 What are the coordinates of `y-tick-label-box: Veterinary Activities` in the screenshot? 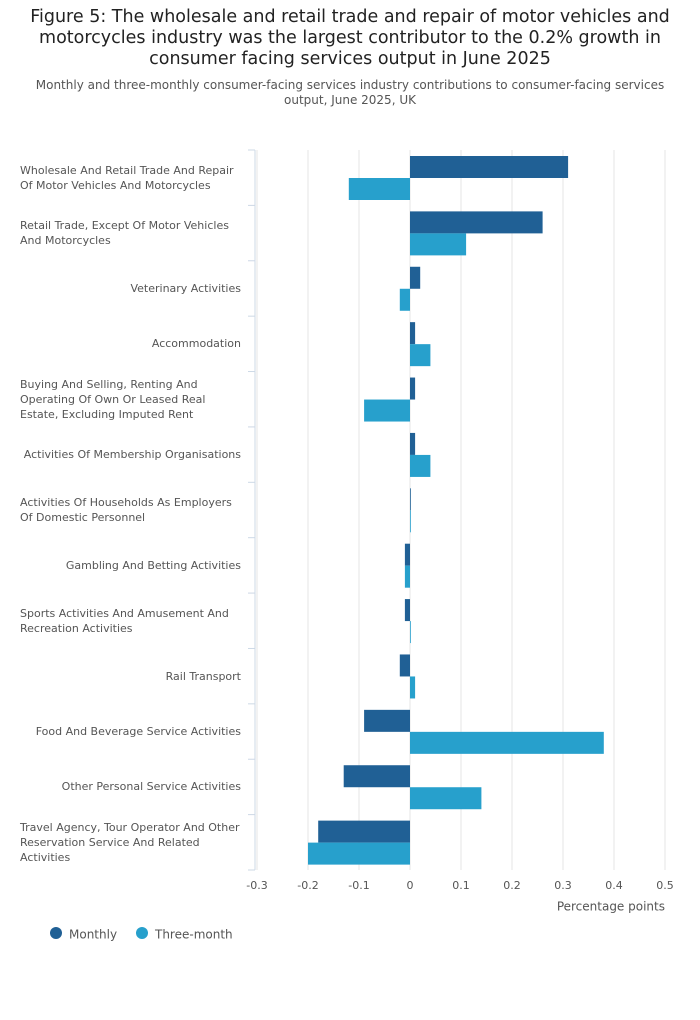 It's located at (130, 288).